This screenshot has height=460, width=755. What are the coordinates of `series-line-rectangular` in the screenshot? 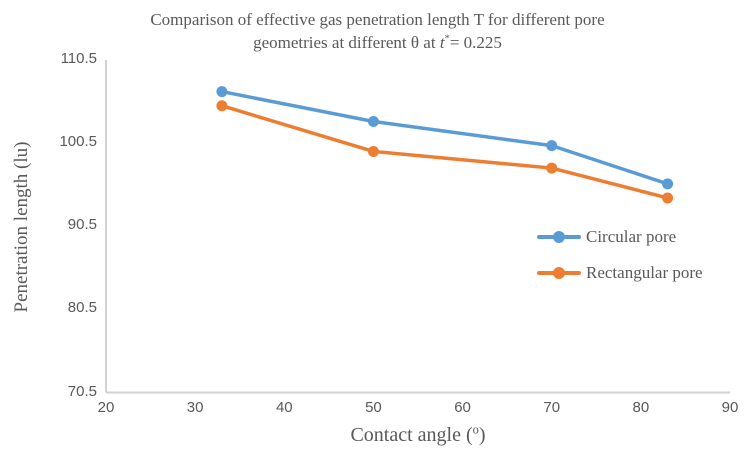 It's located at (445, 151).